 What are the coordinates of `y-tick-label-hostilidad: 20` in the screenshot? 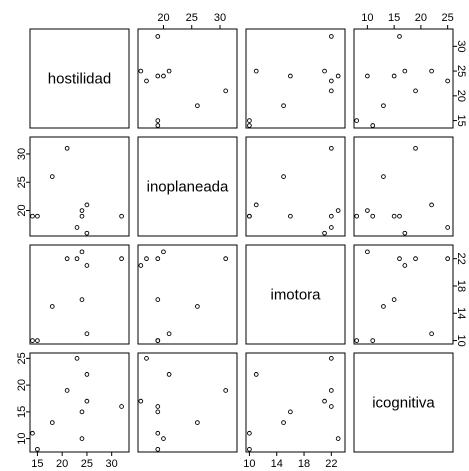 It's located at (461, 96).